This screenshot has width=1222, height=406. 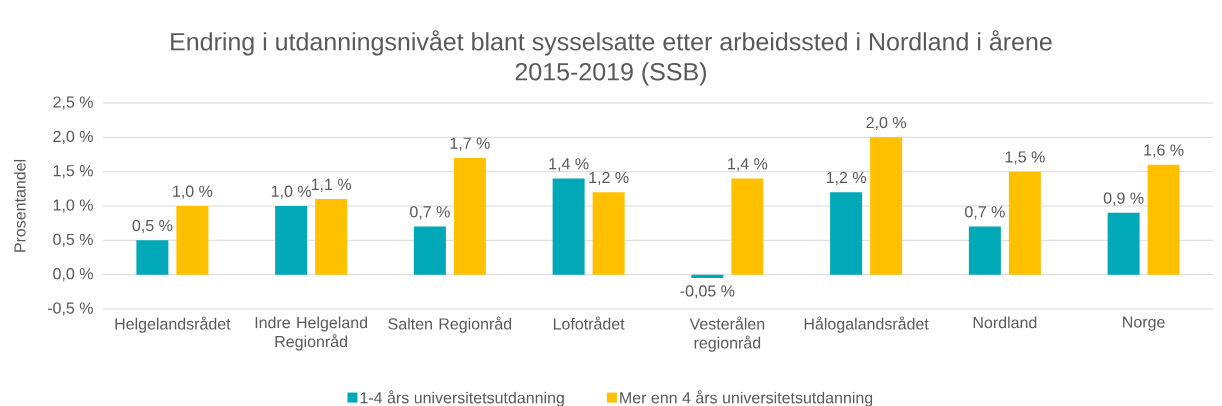 I want to click on y-tick-label: 2,0 %, so click(x=73, y=137).